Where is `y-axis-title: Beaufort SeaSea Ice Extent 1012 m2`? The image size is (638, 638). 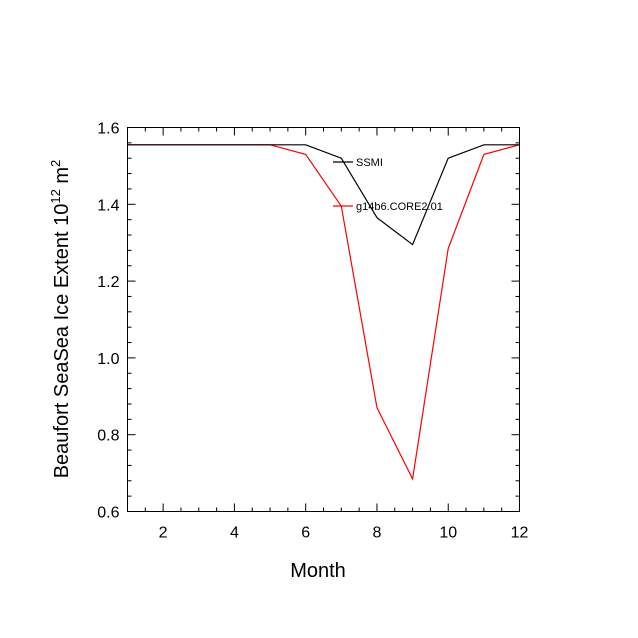
y-axis-title: Beaufort SeaSea Ice Extent 1012 m2 is located at coordinates (60, 319).